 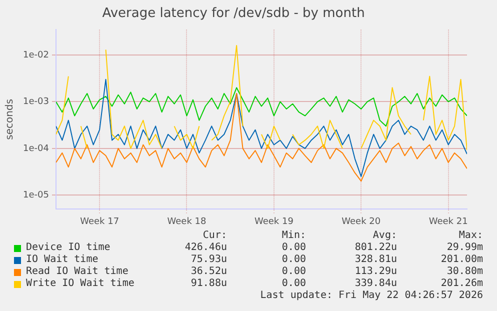 What do you see at coordinates (62, 260) in the screenshot?
I see `legend-label: IO Wait time` at bounding box center [62, 260].